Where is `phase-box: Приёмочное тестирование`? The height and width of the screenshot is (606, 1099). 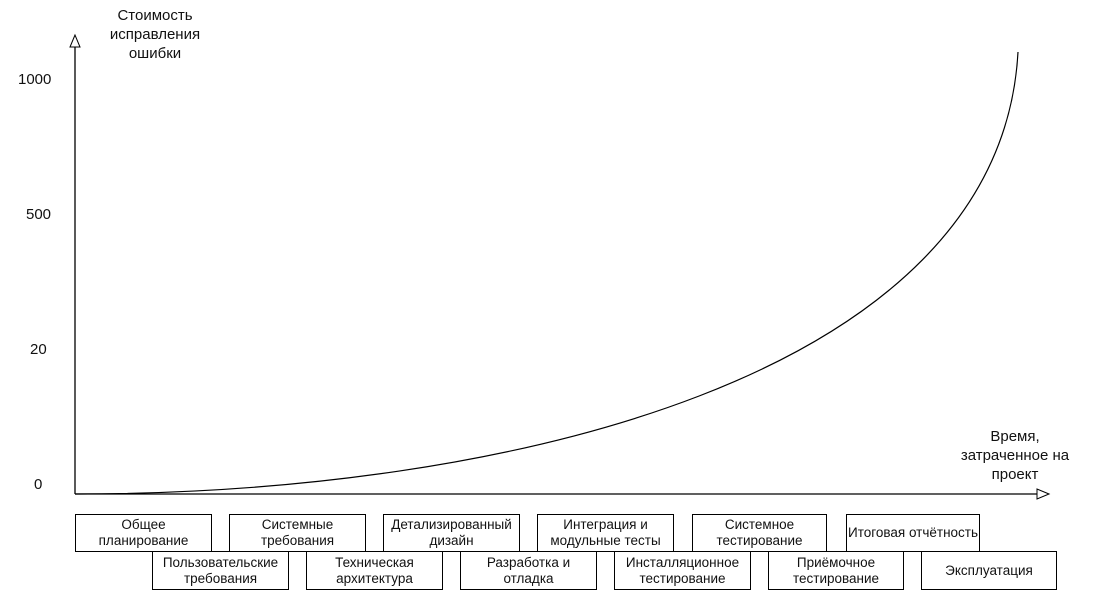
phase-box: Приёмочное тестирование is located at coordinates (836, 570).